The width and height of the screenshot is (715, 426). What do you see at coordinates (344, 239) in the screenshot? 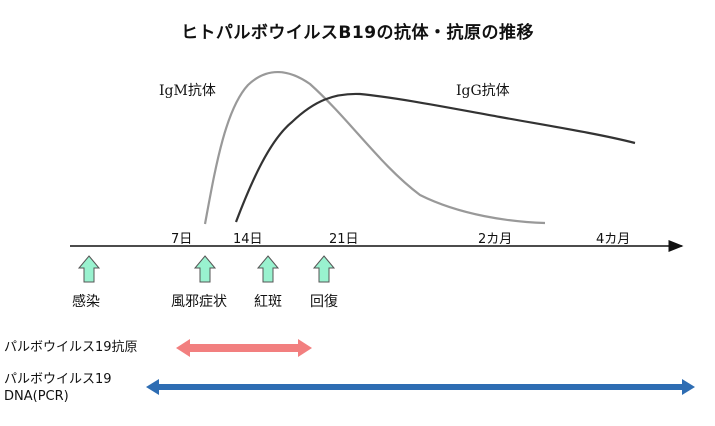
I see `tick-21-days: 21日` at bounding box center [344, 239].